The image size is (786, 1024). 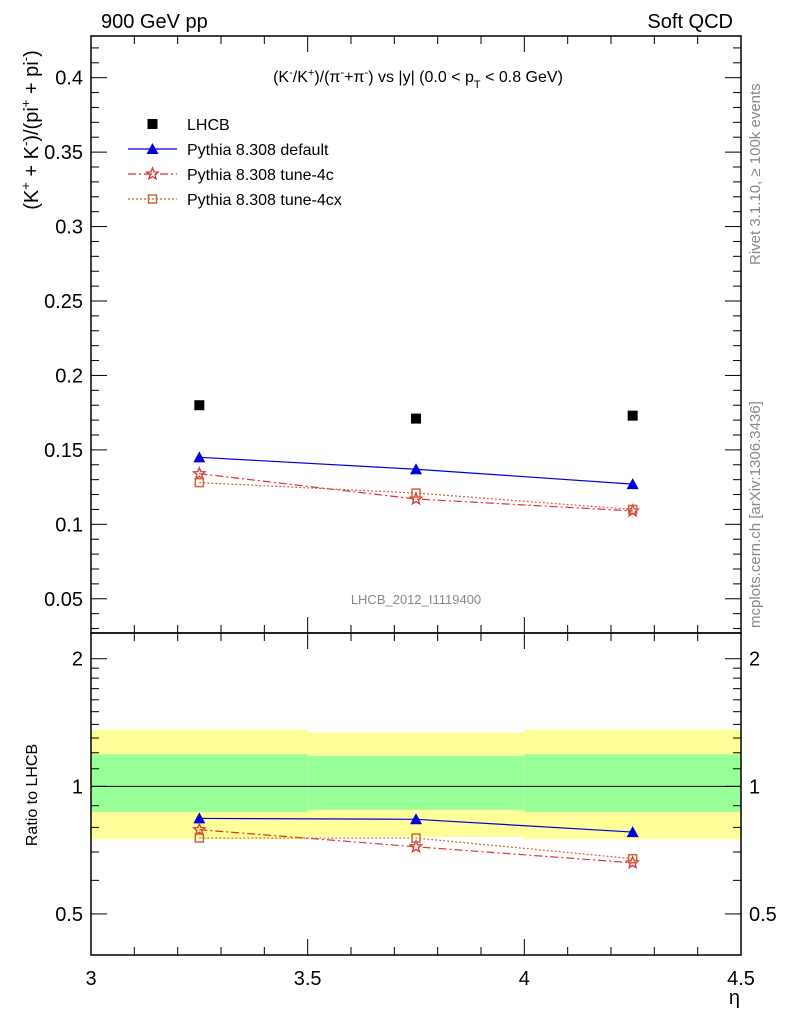 What do you see at coordinates (264, 200) in the screenshot?
I see `legend-label-3: Pythia 8.308 tune-4cx` at bounding box center [264, 200].